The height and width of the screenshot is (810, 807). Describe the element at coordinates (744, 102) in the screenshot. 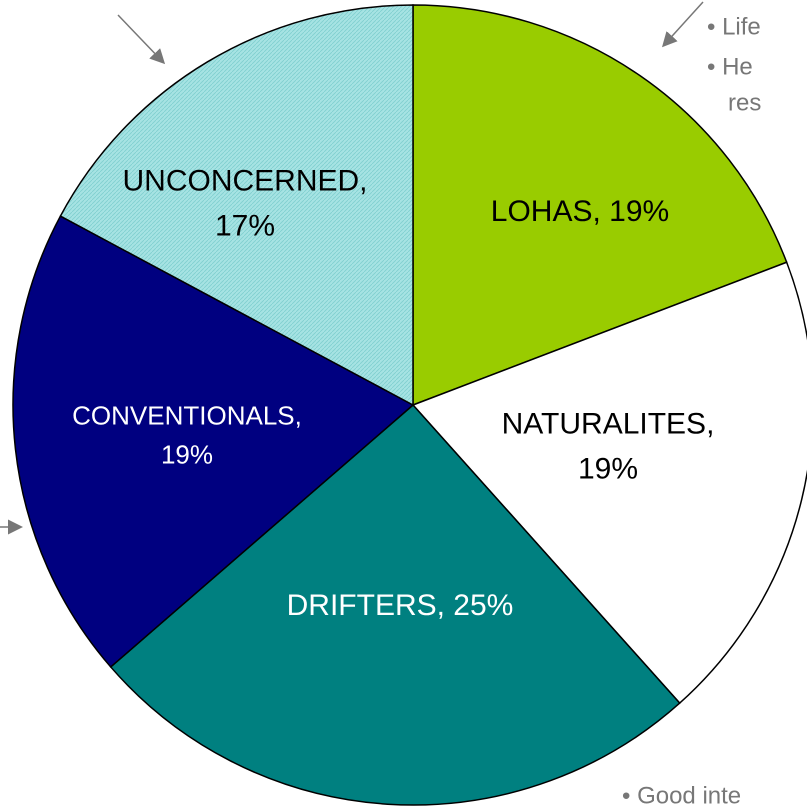

I see `annotation: res` at that location.